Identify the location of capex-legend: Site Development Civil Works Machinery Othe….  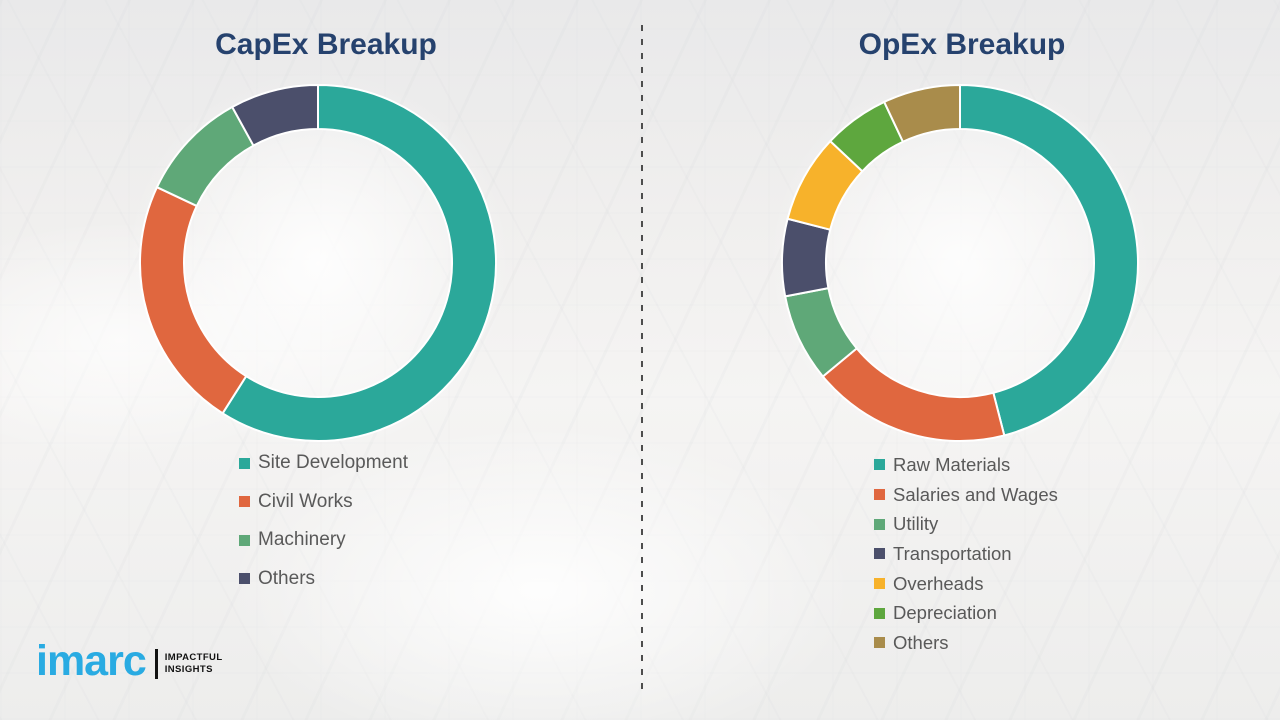
(323, 521).